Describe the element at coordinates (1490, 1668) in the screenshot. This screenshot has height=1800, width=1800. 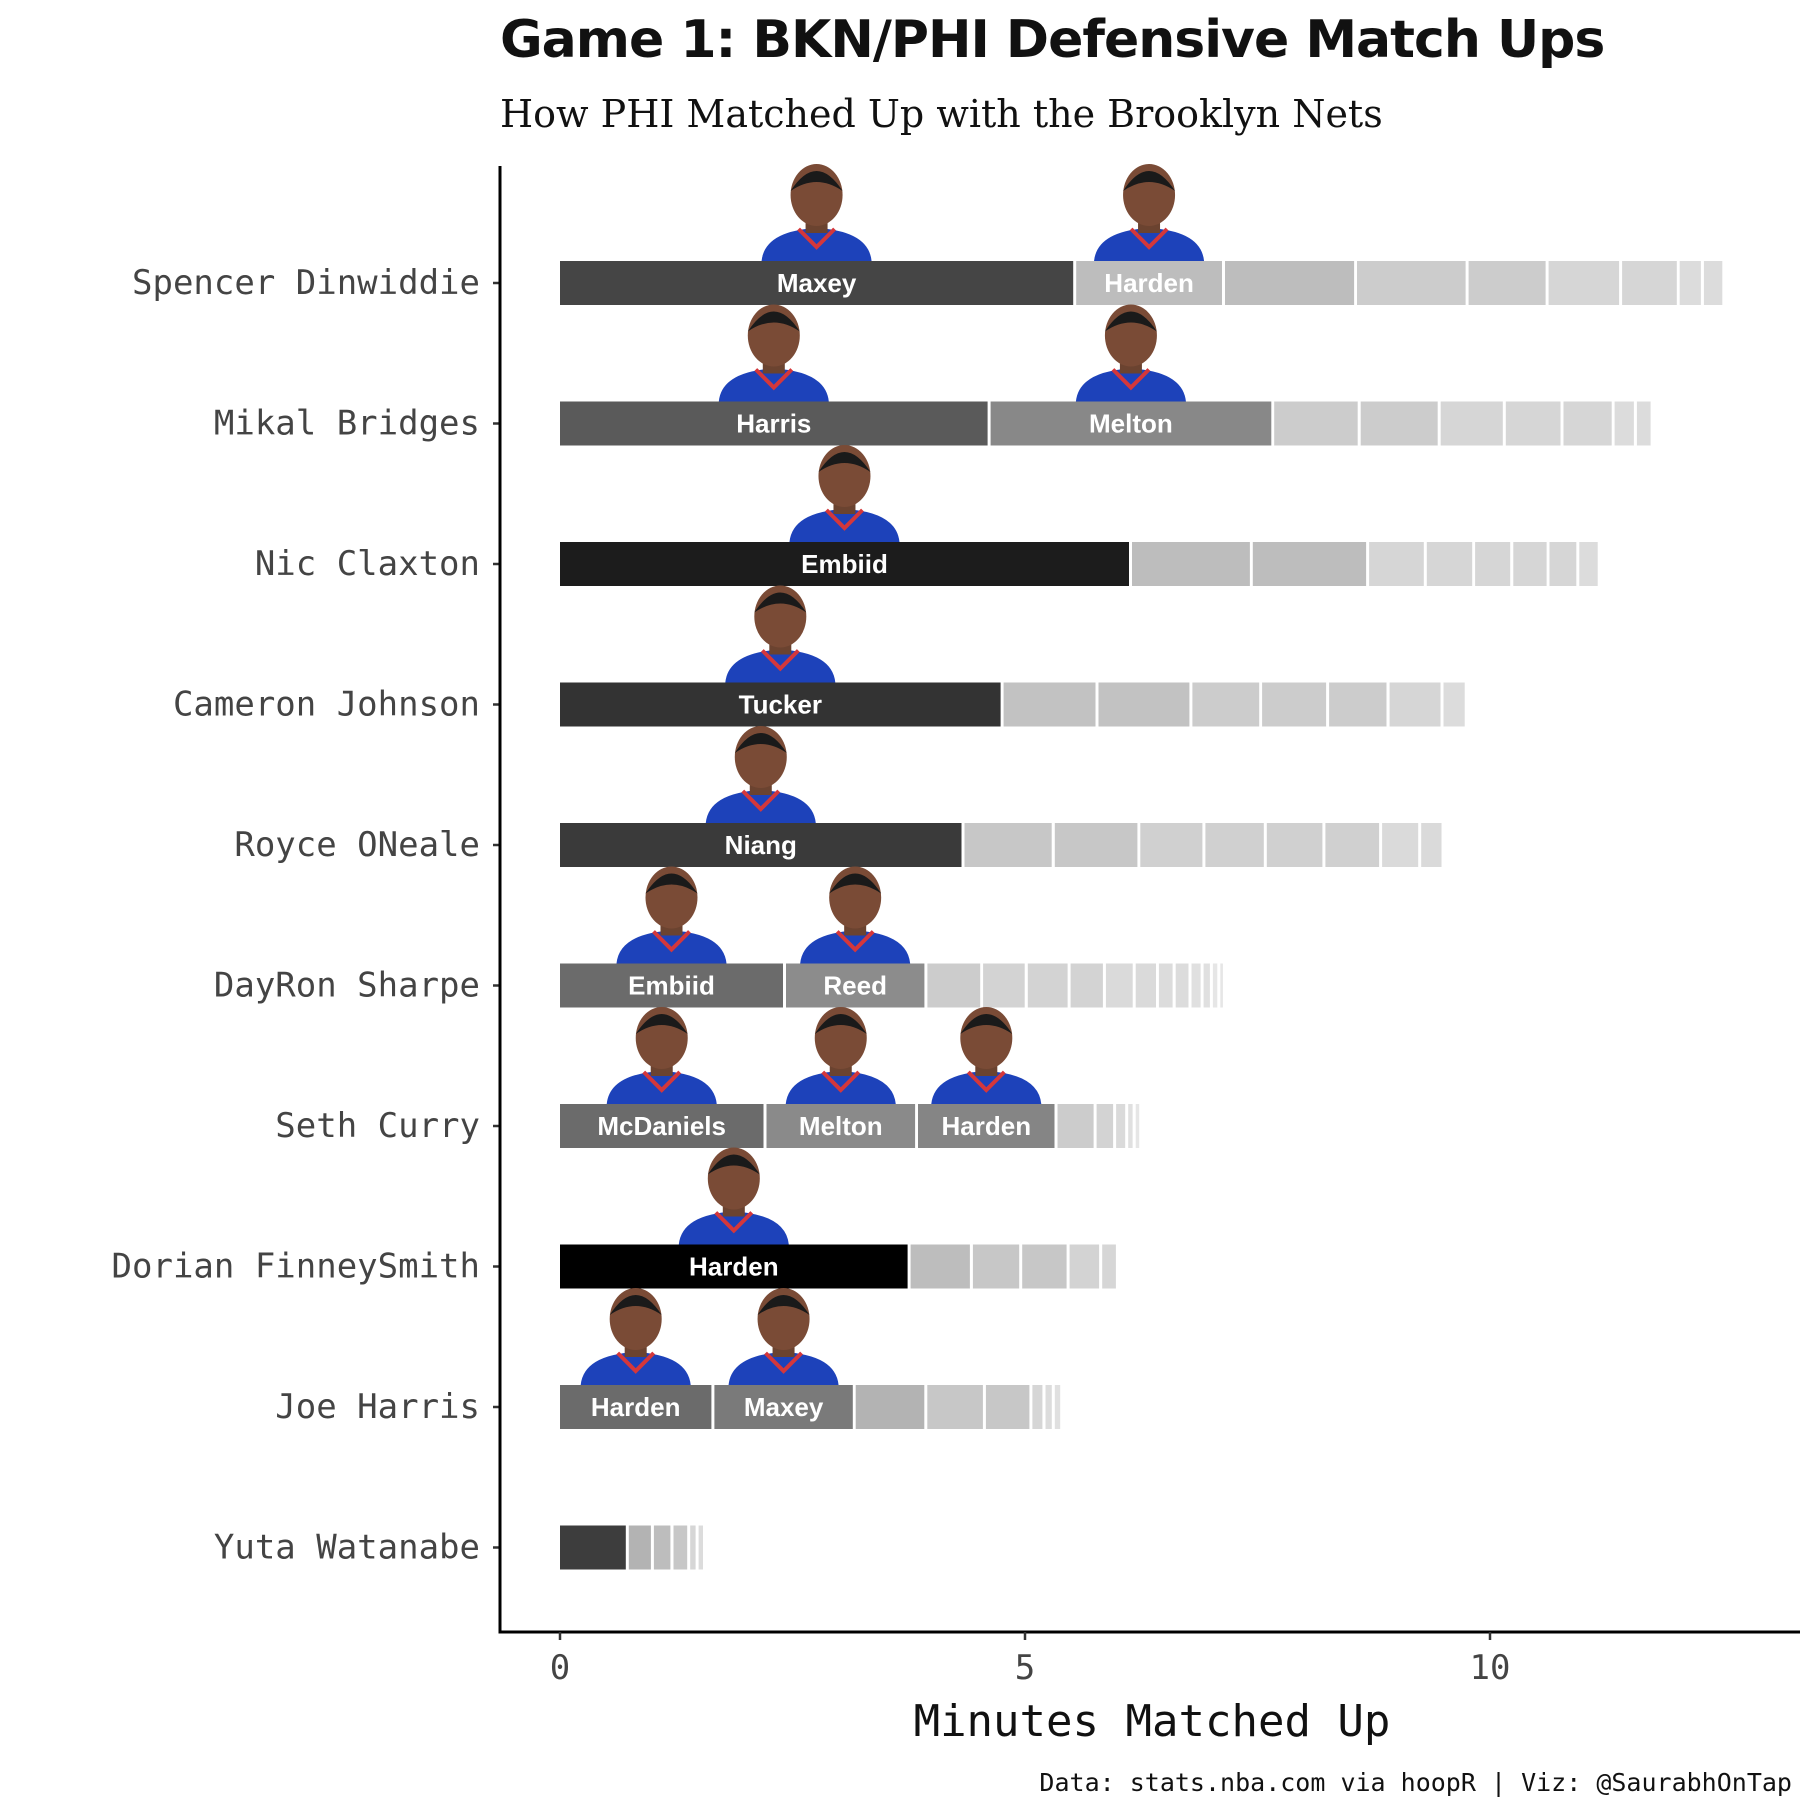
I see `x-tick-label: 10` at that location.